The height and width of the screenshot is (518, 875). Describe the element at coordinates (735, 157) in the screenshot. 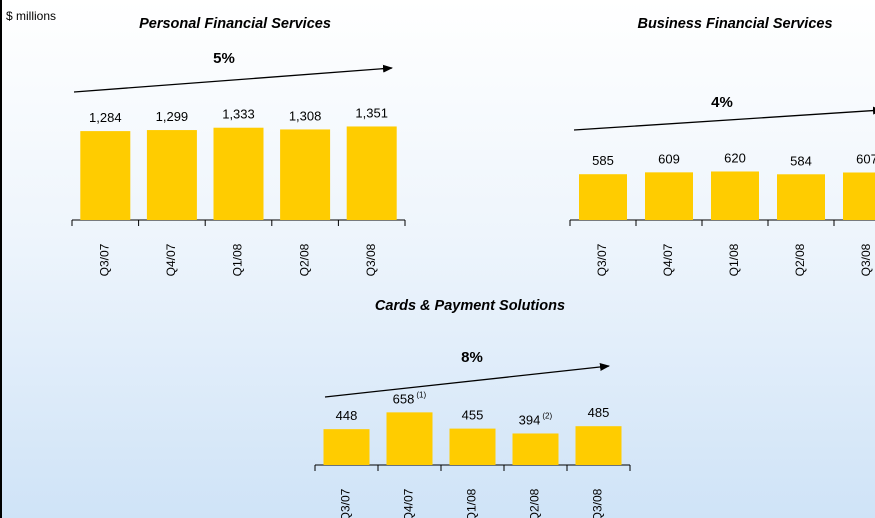

I see `value-label: 620` at that location.